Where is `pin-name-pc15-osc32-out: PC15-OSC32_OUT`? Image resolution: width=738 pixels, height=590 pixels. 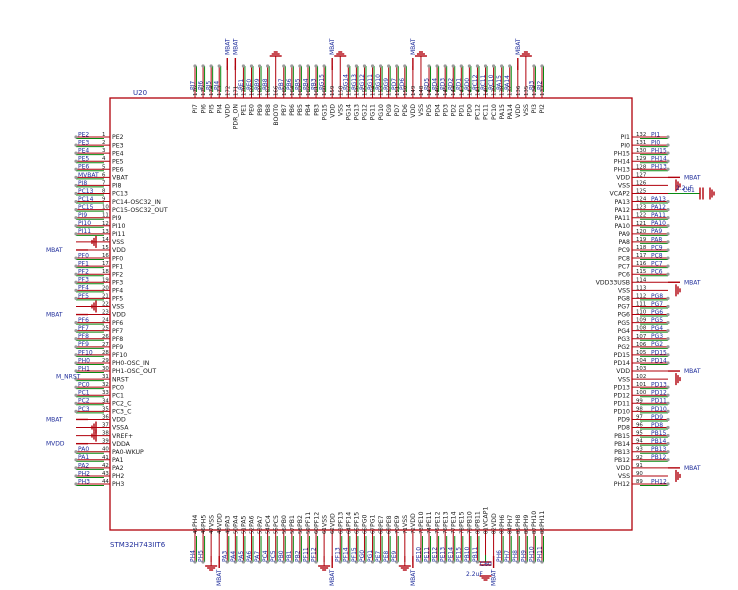 pin-name-pc15-osc32-out: PC15-OSC32_OUT is located at coordinates (140, 210).